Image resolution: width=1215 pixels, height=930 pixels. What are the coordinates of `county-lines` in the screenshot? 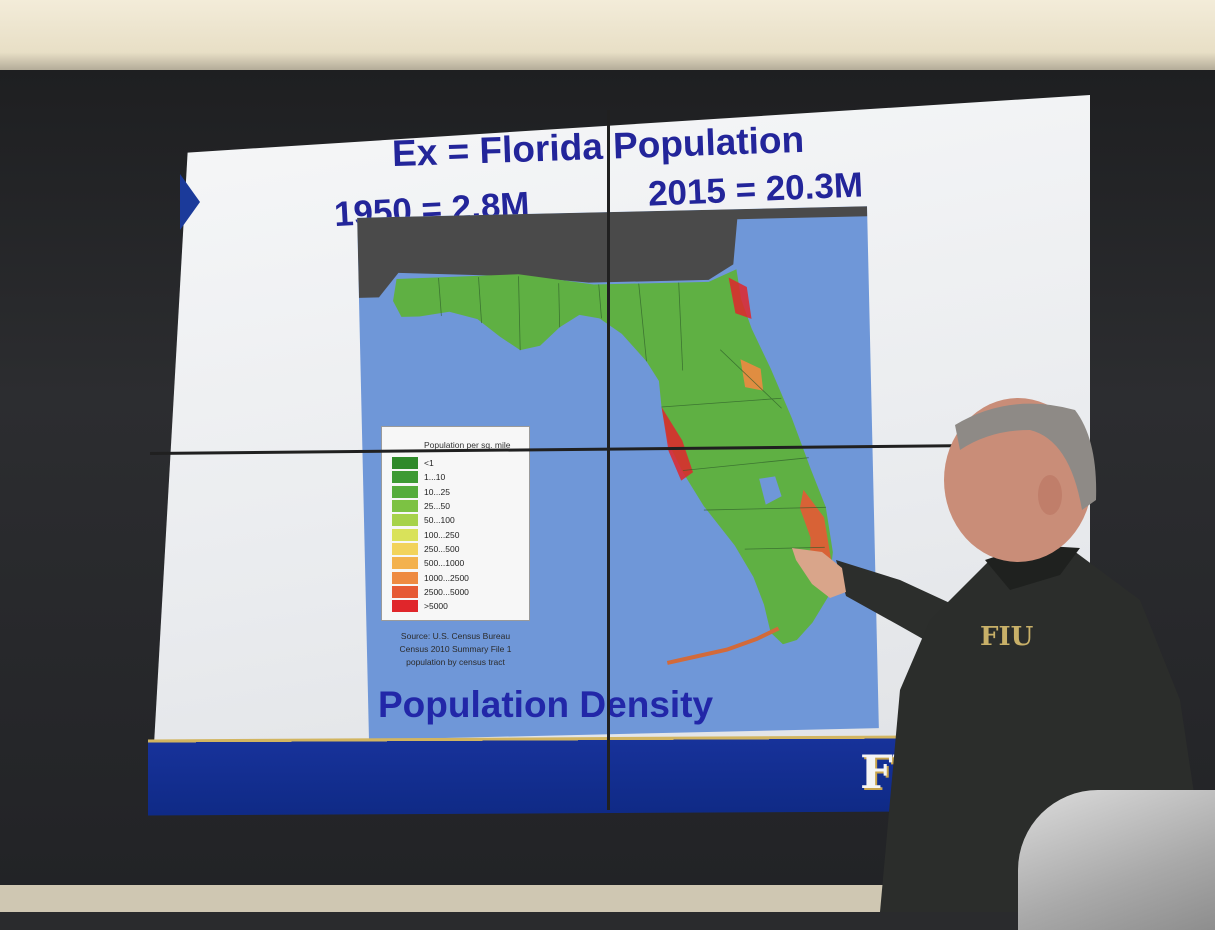 It's located at (632, 413).